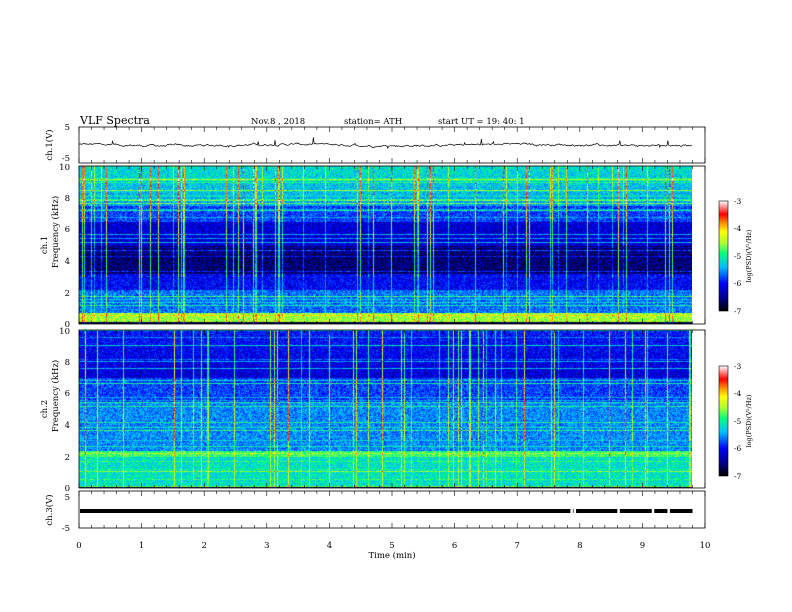  What do you see at coordinates (266, 546) in the screenshot?
I see `x-tick-label: 3` at bounding box center [266, 546].